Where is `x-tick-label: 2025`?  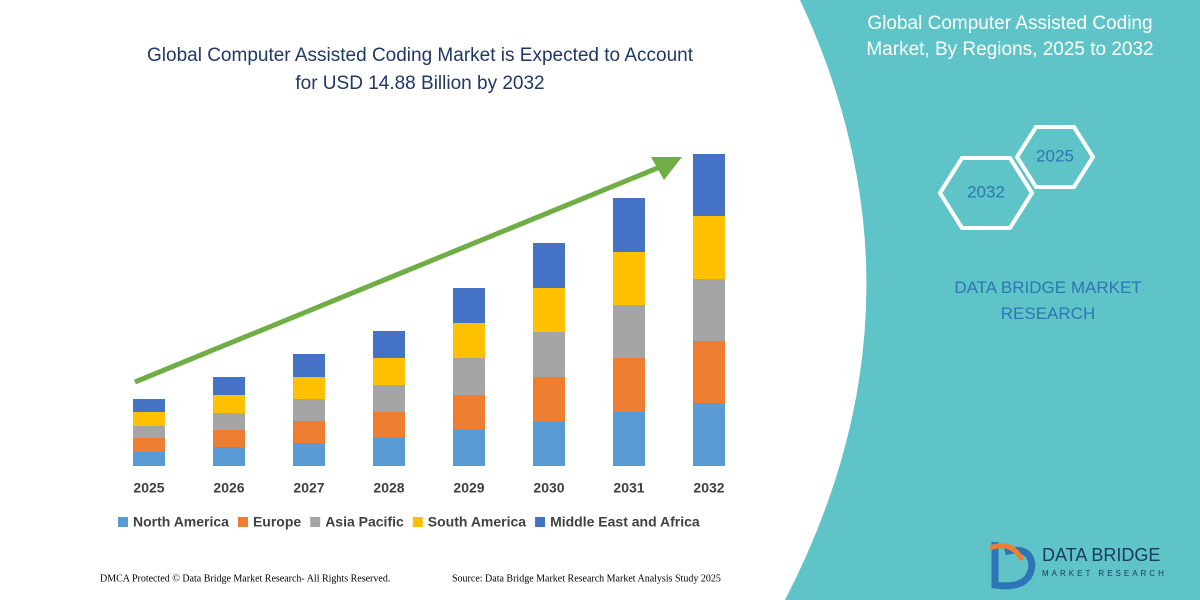
x-tick-label: 2025 is located at coordinates (148, 488).